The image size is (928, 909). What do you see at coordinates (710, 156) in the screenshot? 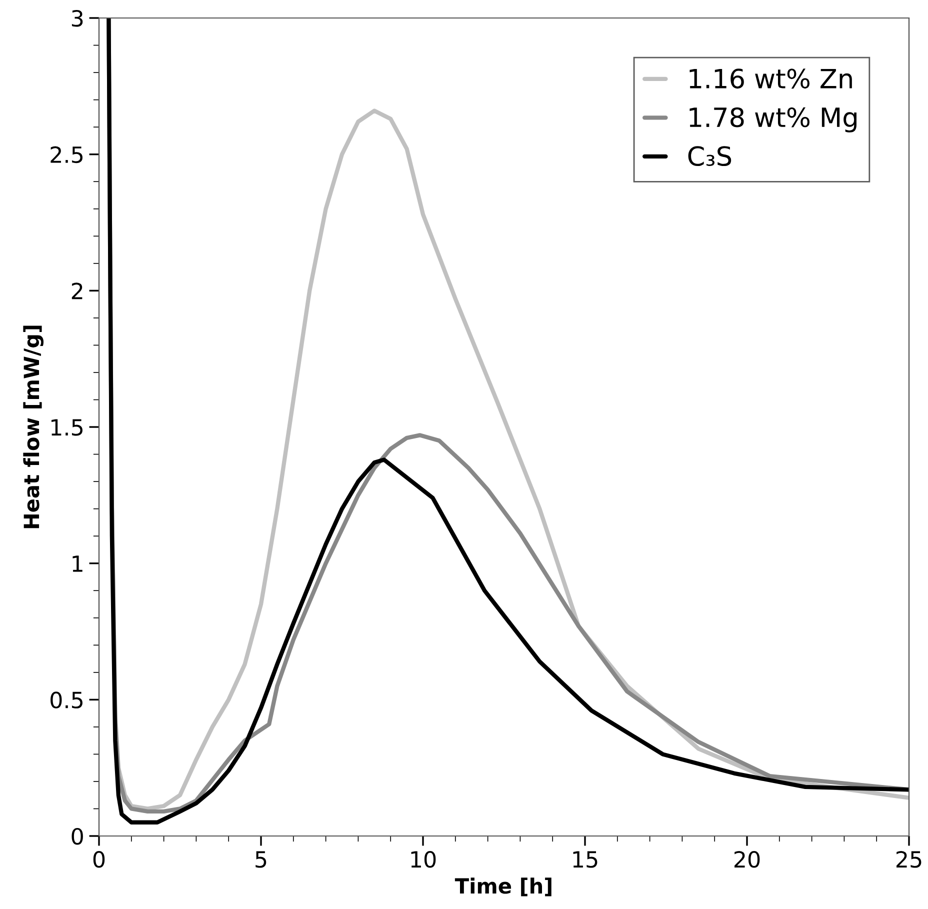
I see `legend-label: C₃S` at bounding box center [710, 156].